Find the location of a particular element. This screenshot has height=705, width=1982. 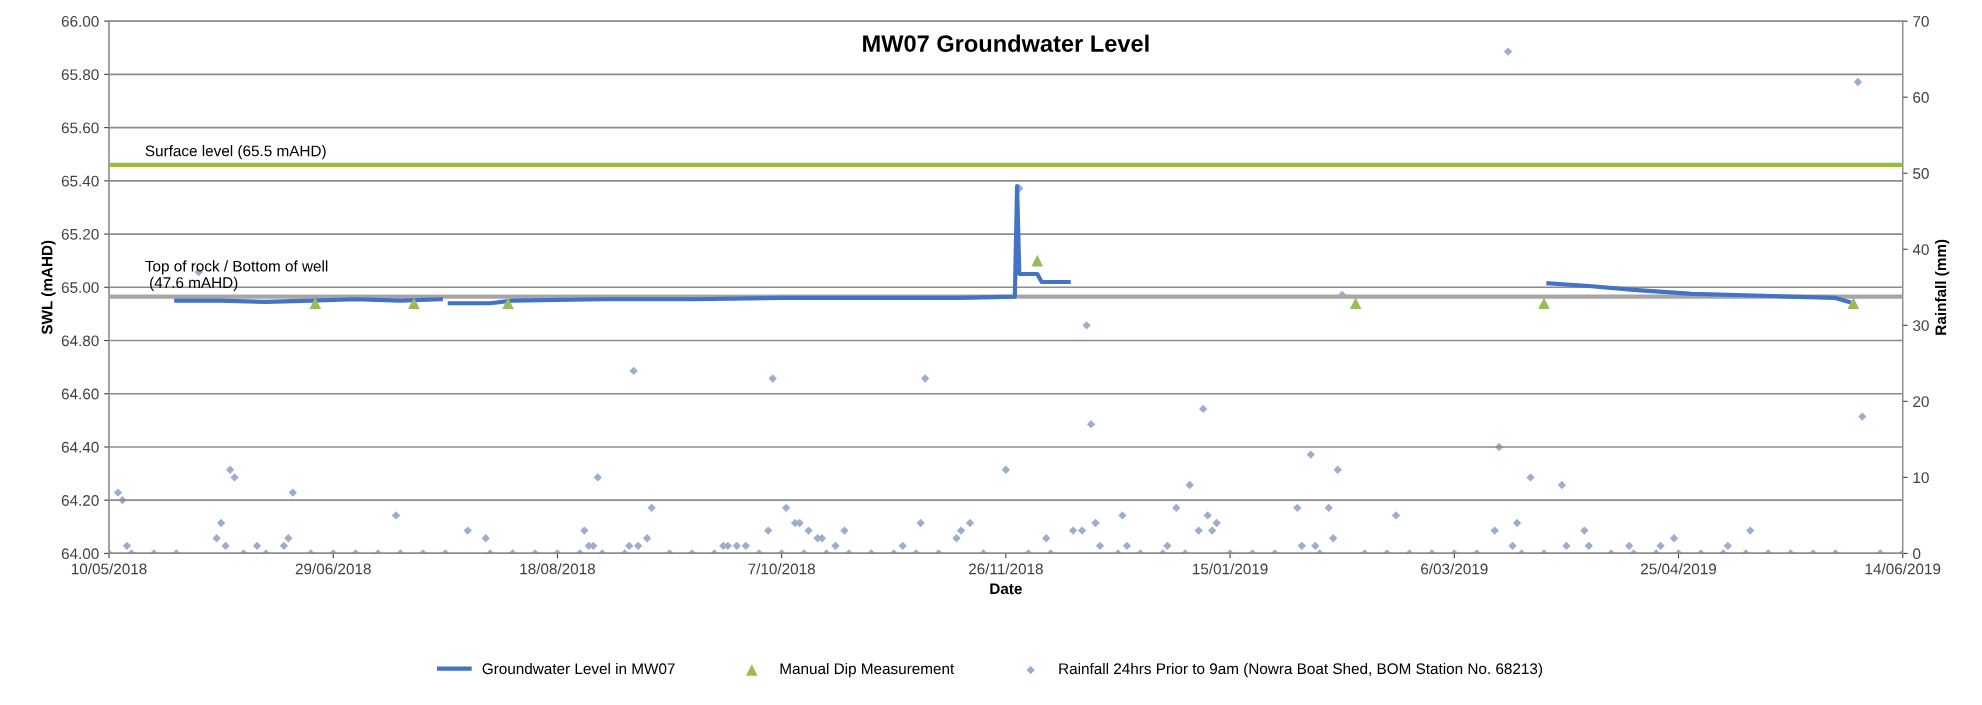

y-tick-label: 64.40 is located at coordinates (80, 447).